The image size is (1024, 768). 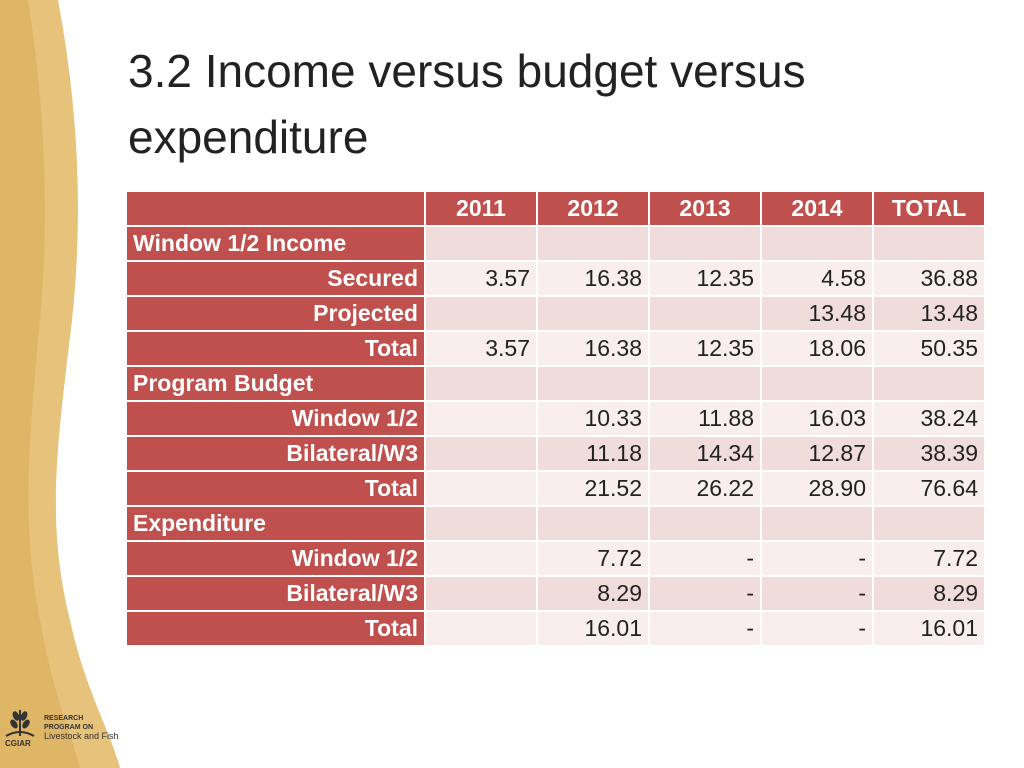 What do you see at coordinates (929, 488) in the screenshot?
I see `value-cell: 76.64` at bounding box center [929, 488].